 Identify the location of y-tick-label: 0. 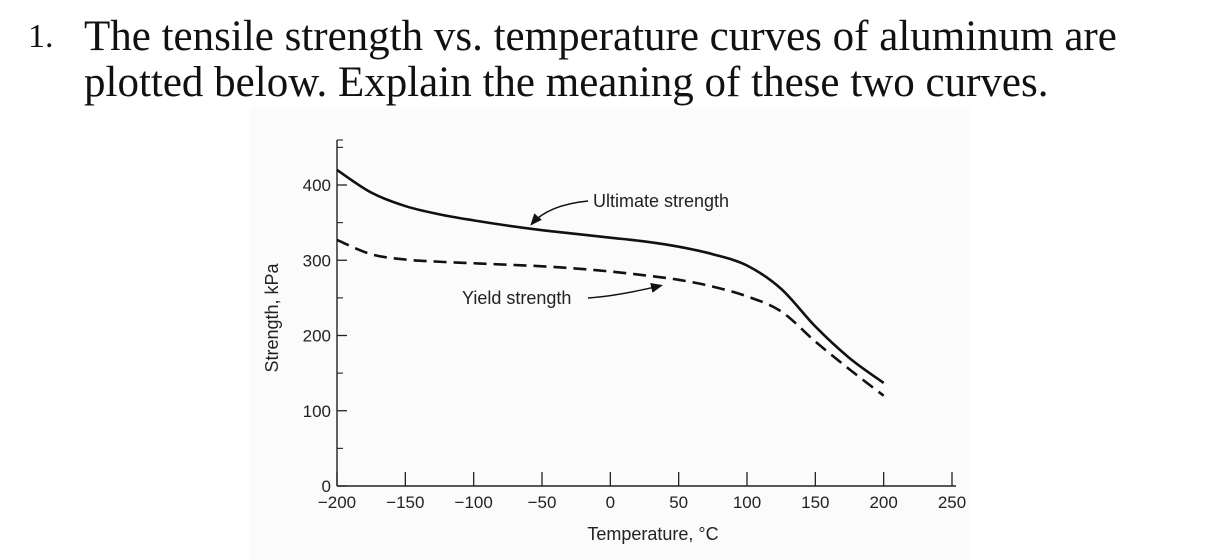
(326, 486).